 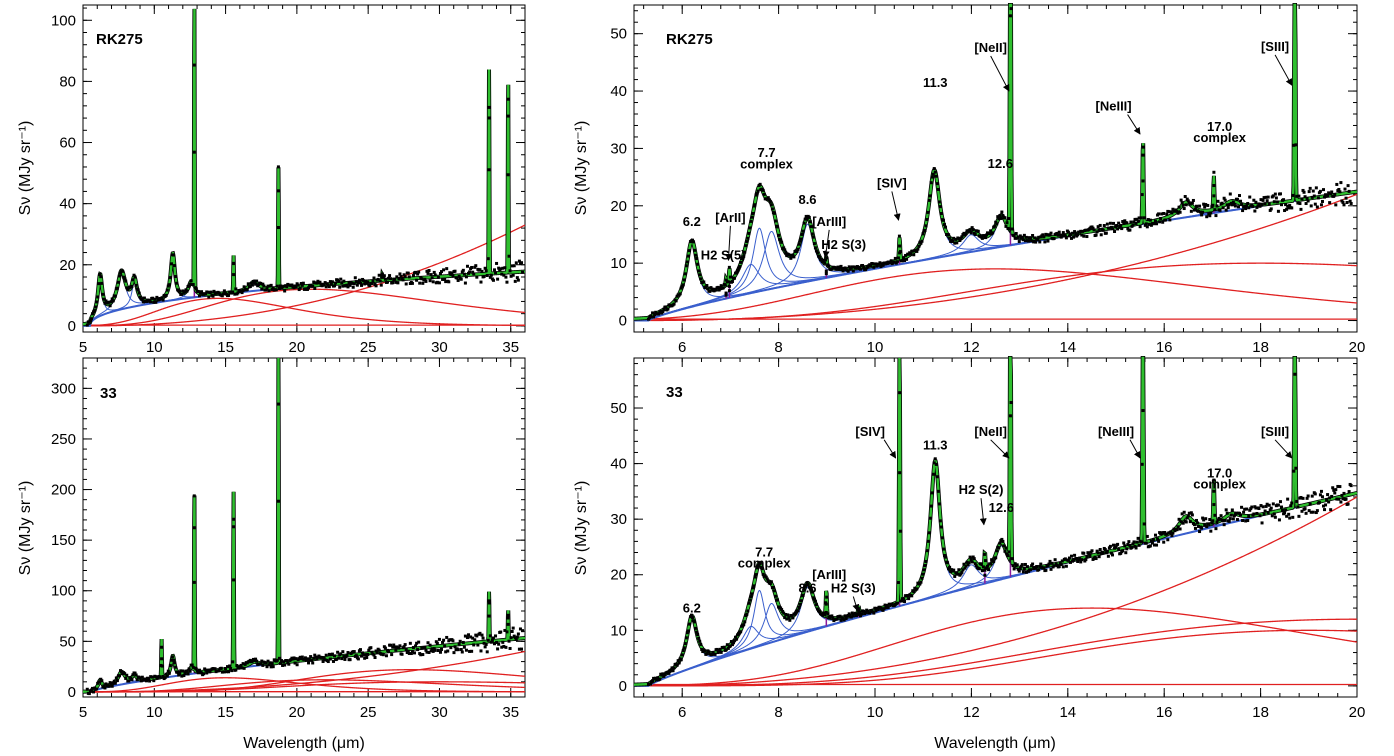 I want to click on feature-label: H2 S(2), so click(x=981, y=489).